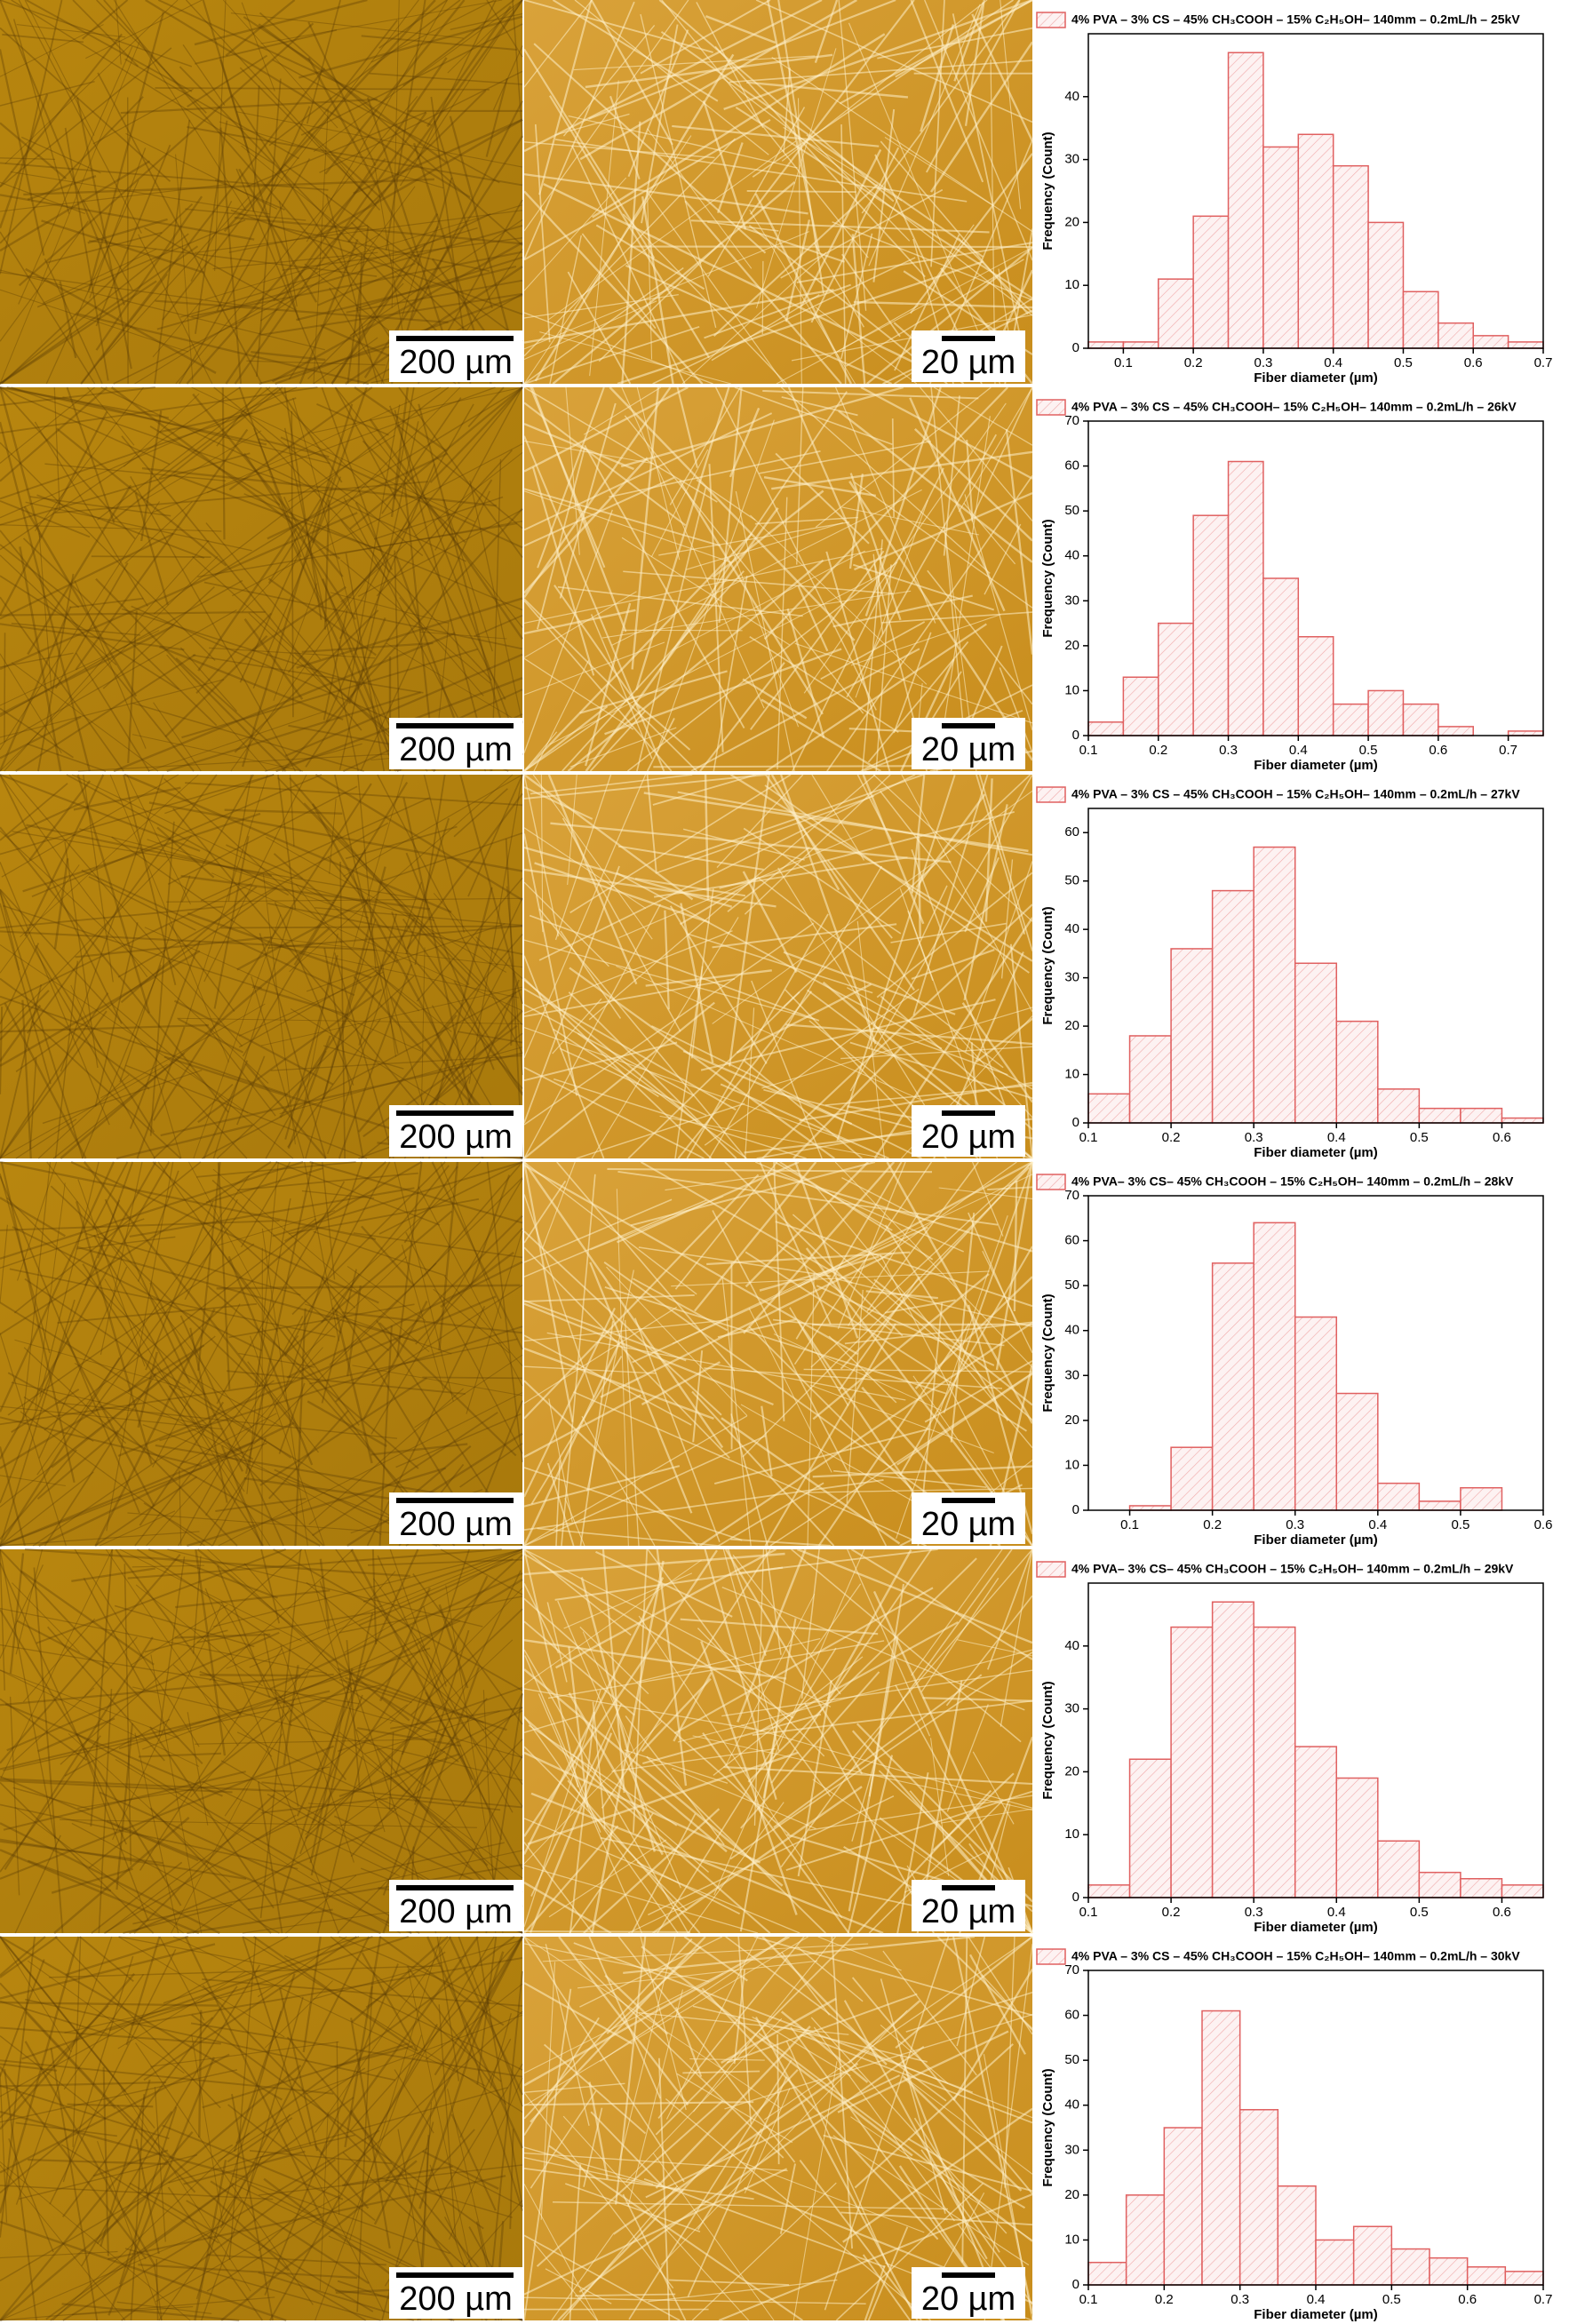  I want to click on micrograph-background, so click(261, 192).